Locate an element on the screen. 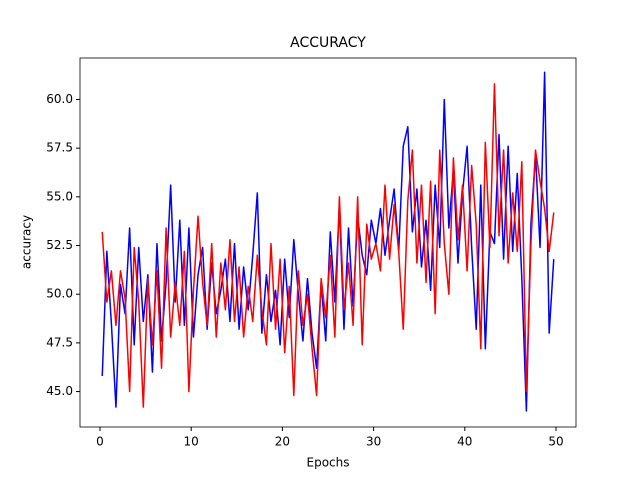  x-tick-label: 30 is located at coordinates (373, 442).